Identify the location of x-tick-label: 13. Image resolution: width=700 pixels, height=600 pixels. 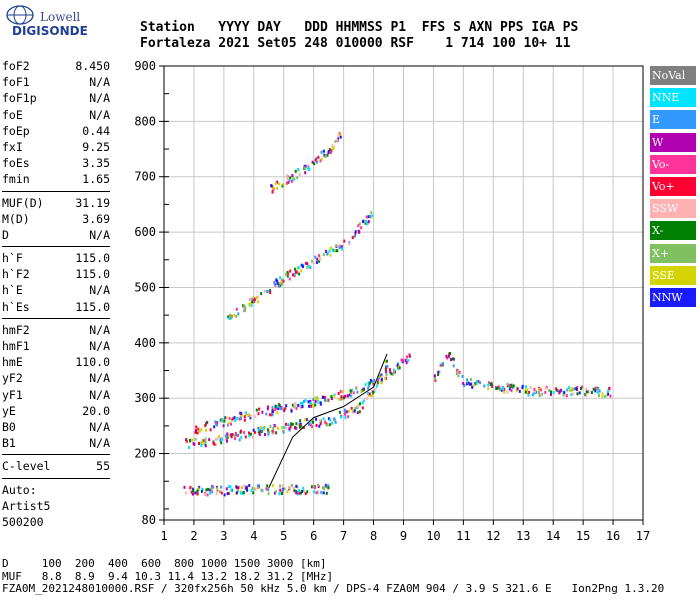
(523, 536).